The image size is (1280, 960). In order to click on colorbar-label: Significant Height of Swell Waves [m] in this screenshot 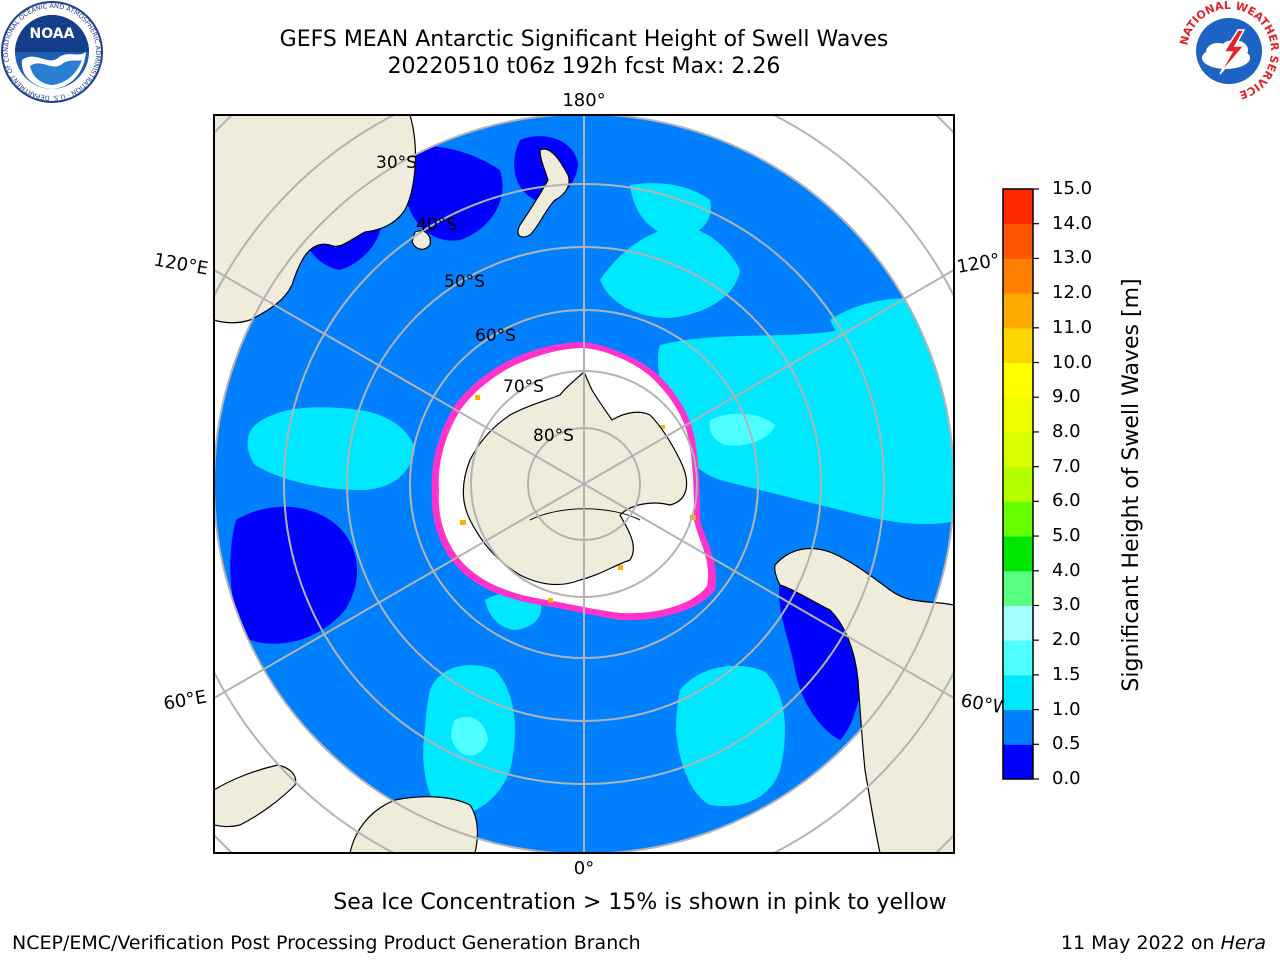, I will do `click(1131, 485)`.